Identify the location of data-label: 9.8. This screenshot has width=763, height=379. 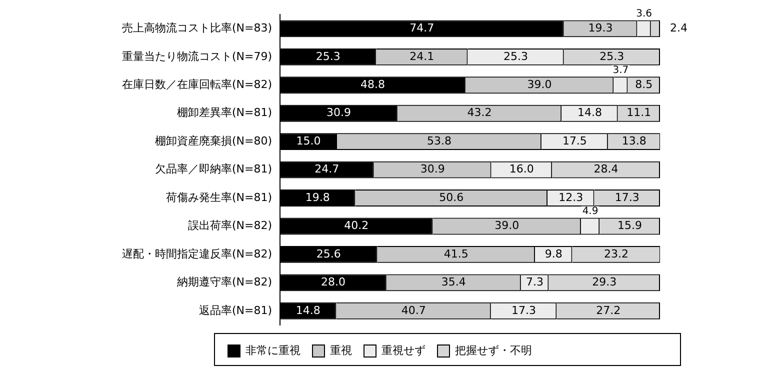
(553, 253).